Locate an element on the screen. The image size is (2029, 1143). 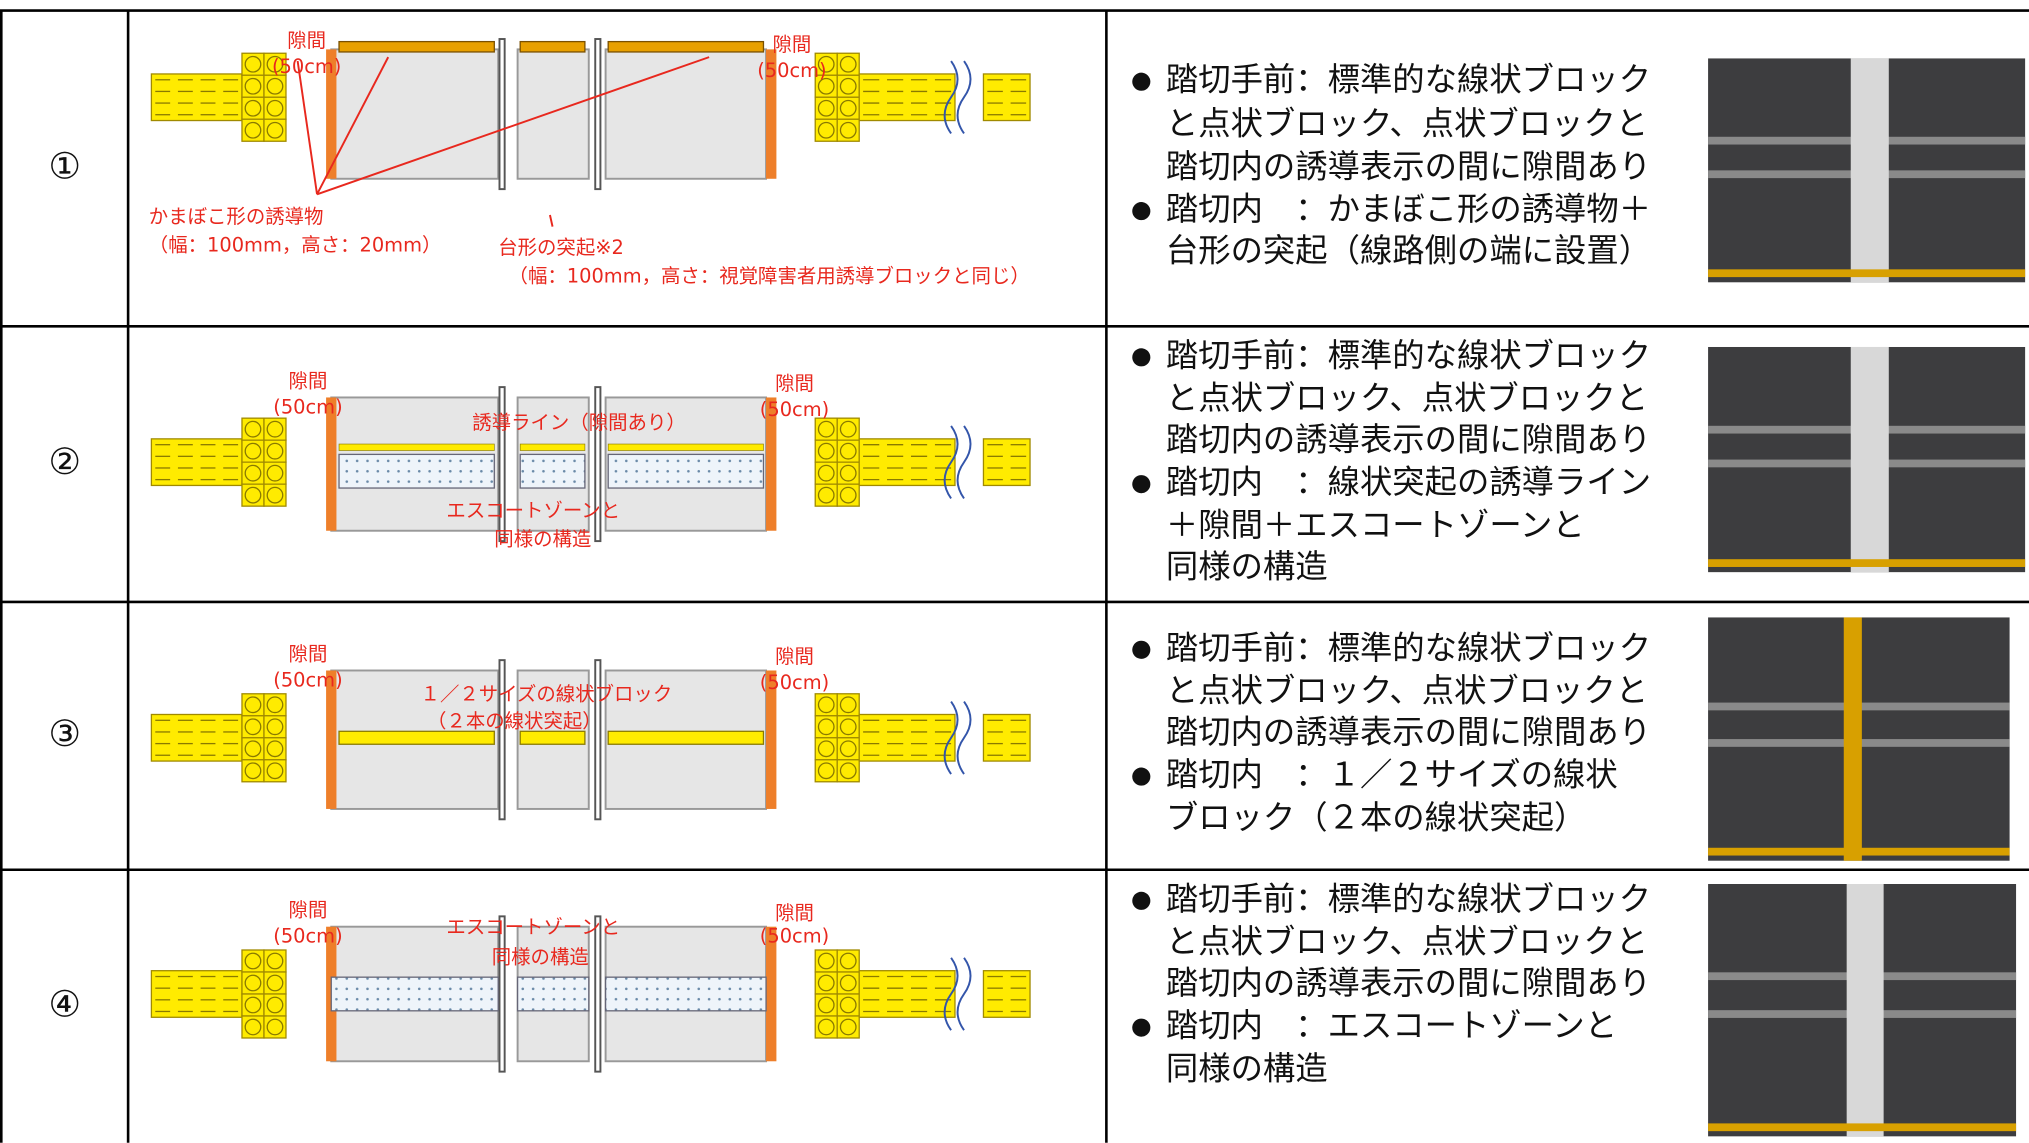
note: １／２サイズの線状ブロック is located at coordinates (547, 694).